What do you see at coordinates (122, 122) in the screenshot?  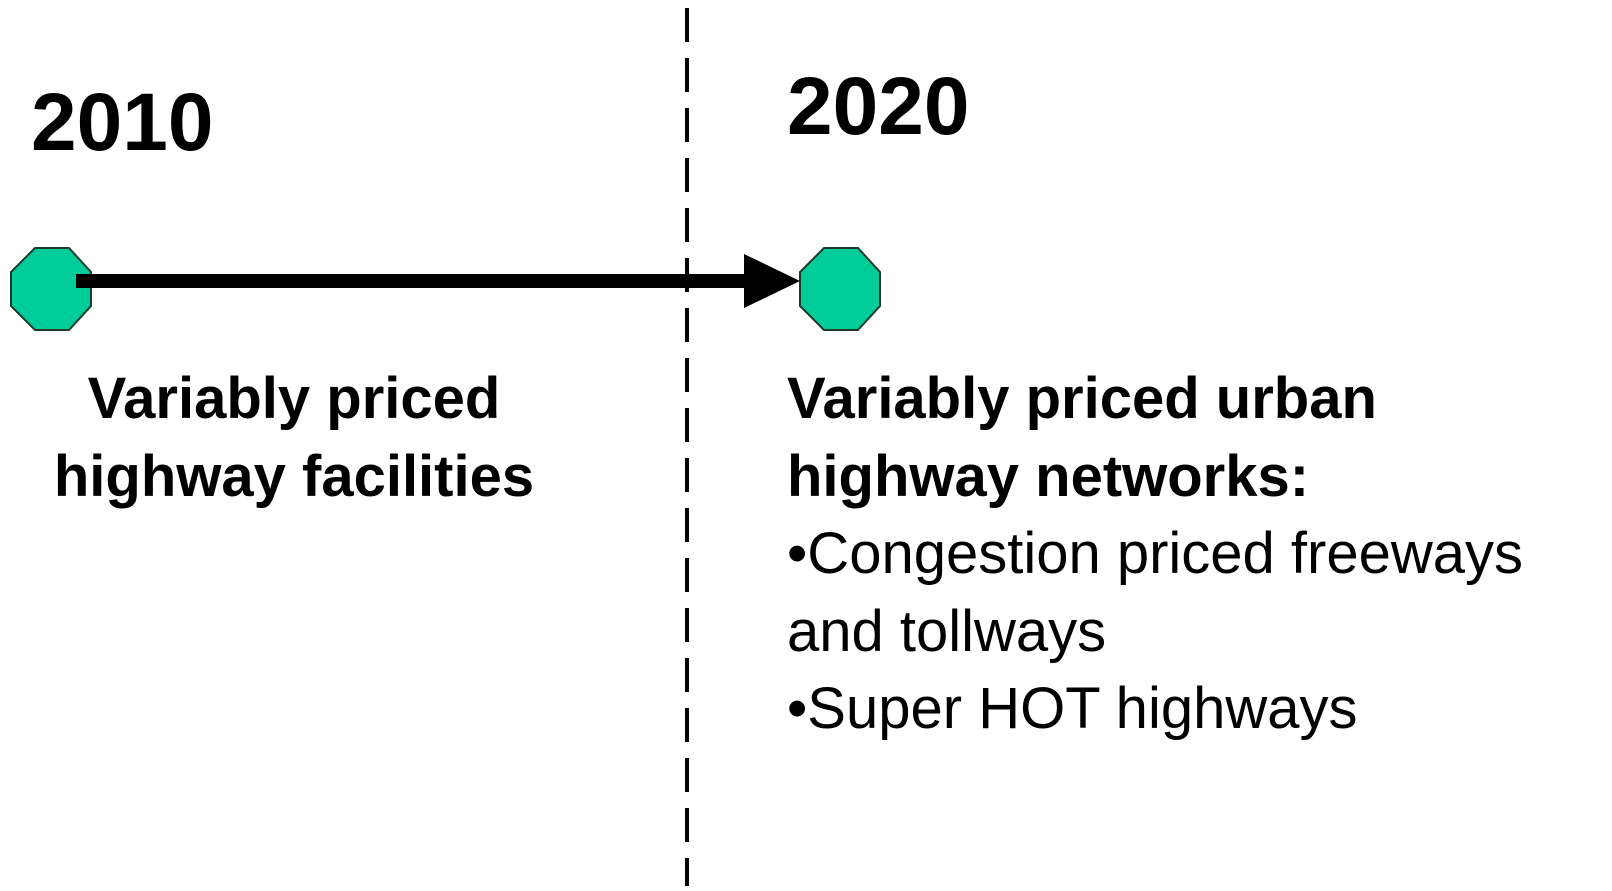 I see `year: 2010` at bounding box center [122, 122].